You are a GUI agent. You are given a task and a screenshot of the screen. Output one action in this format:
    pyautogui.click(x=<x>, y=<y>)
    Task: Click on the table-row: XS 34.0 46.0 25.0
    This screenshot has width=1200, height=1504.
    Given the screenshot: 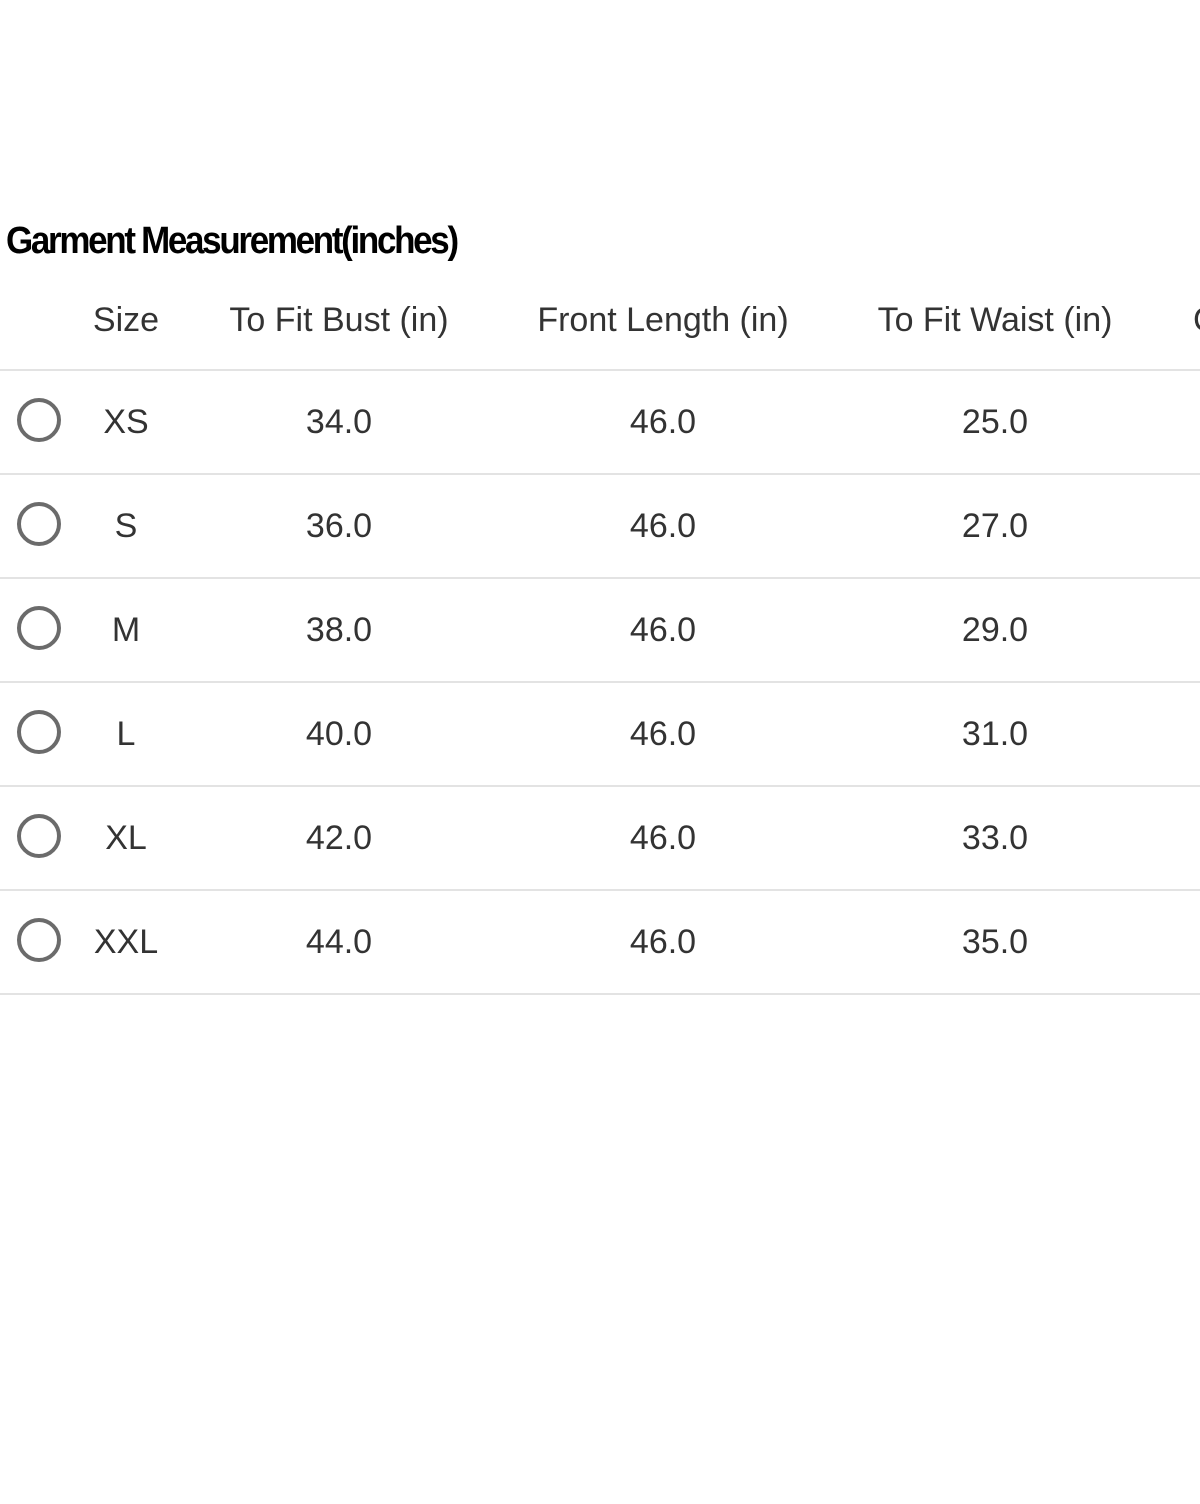 What is the action you would take?
    pyautogui.click(x=600, y=422)
    